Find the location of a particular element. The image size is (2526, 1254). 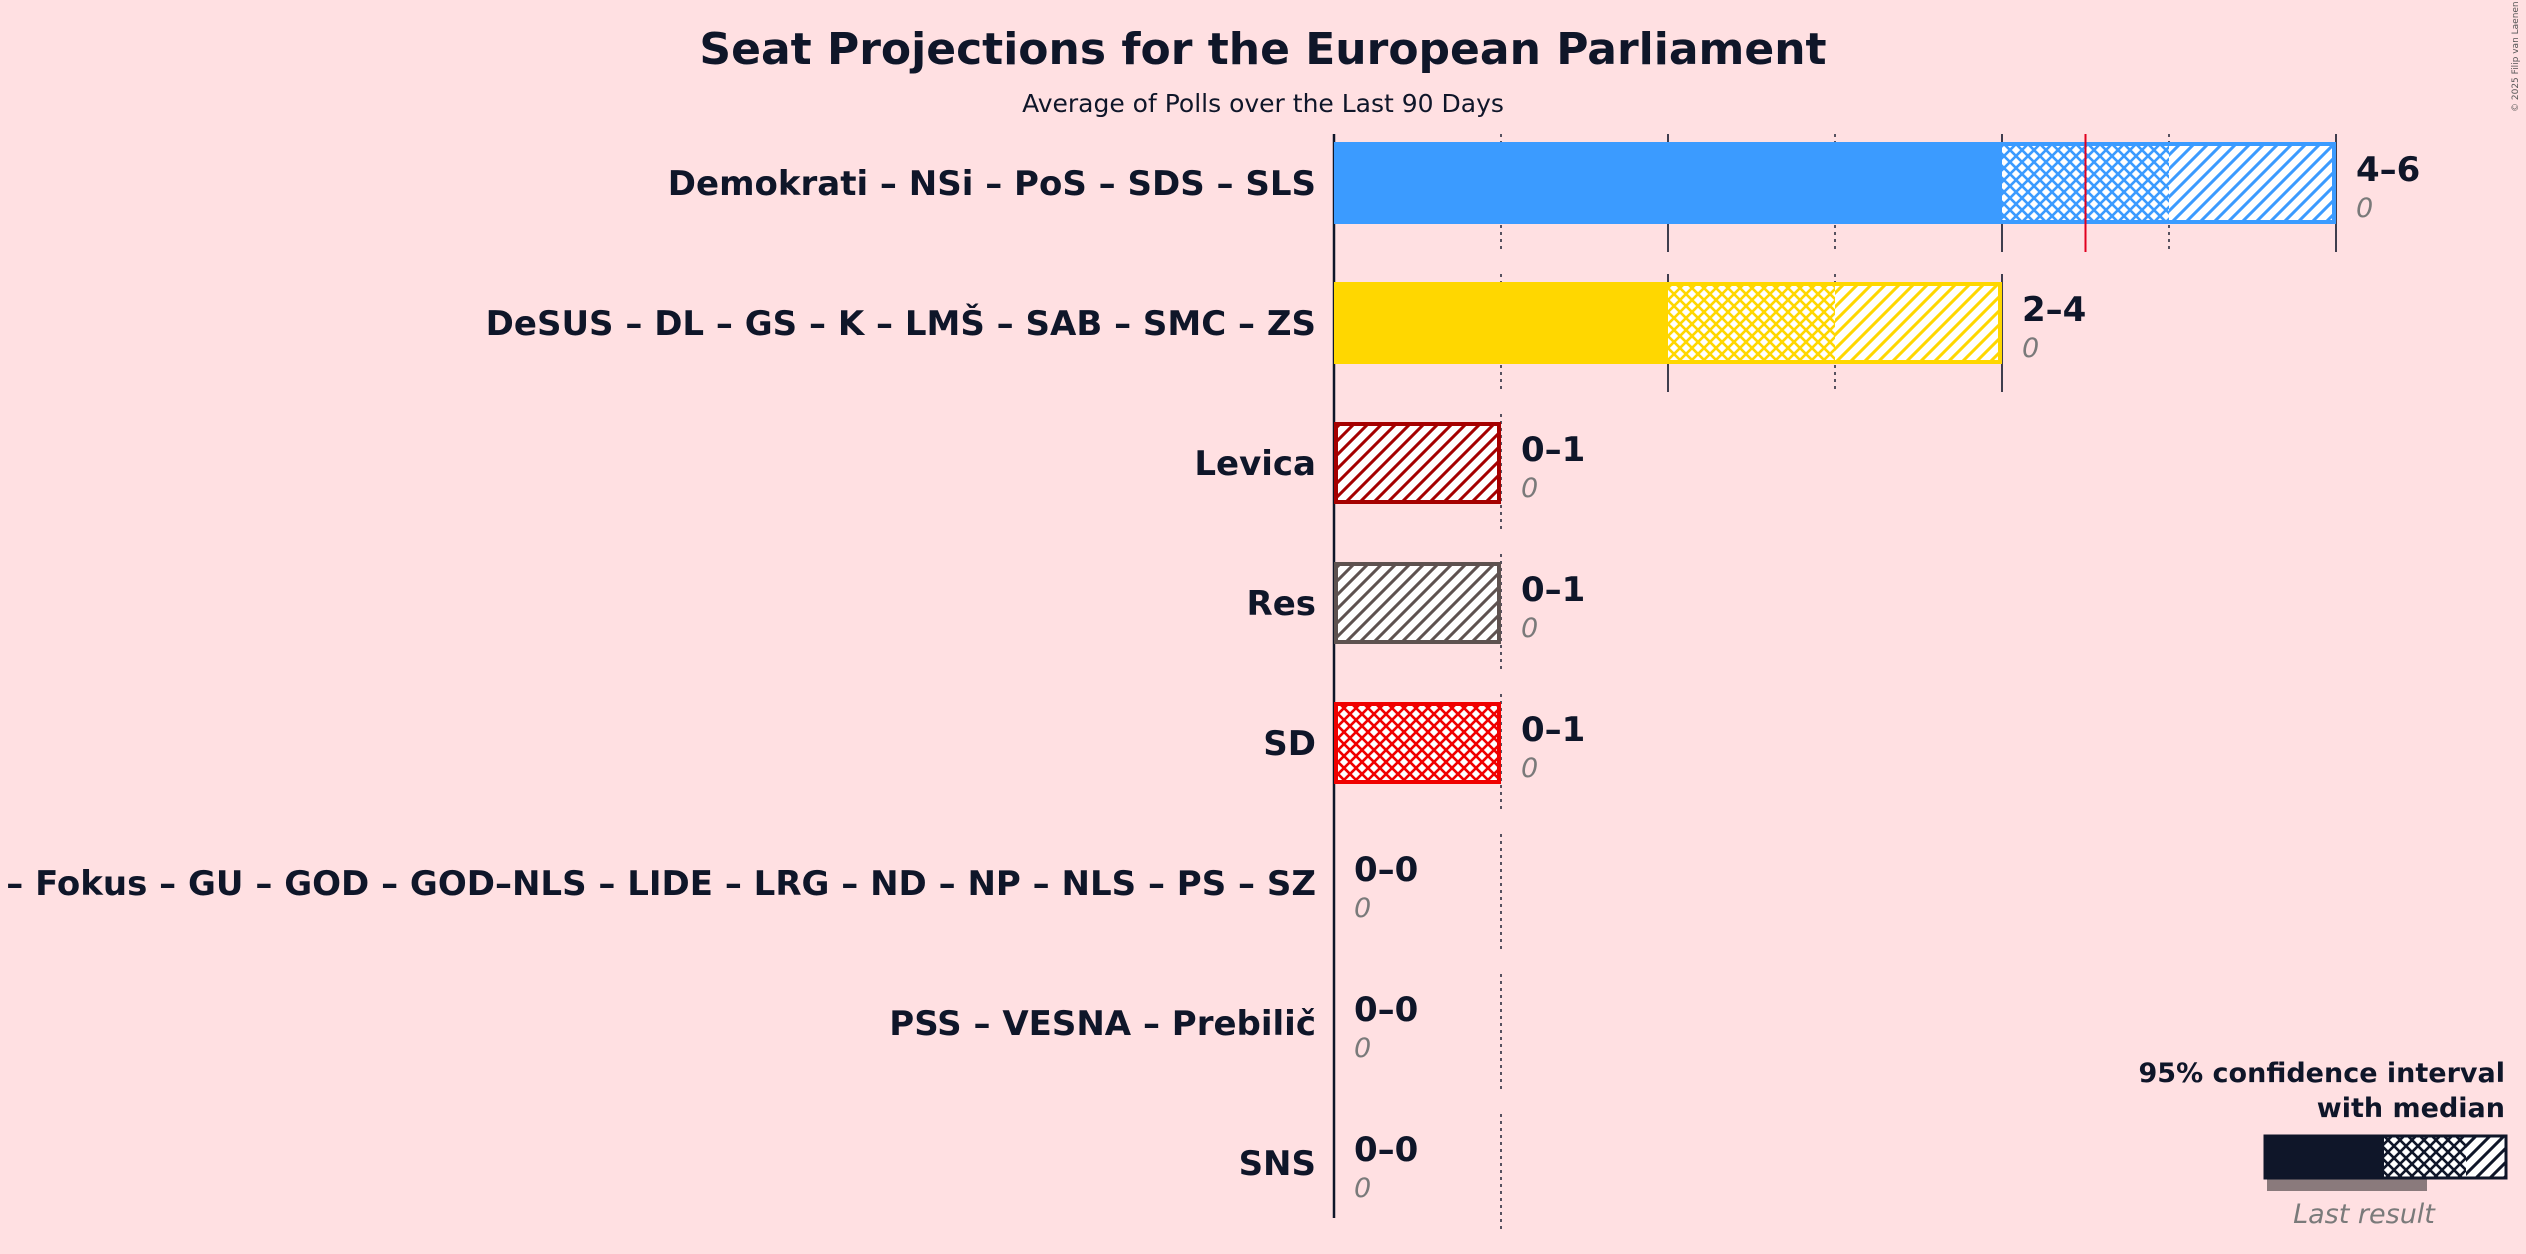

party-label: Res is located at coordinates (1281, 604).